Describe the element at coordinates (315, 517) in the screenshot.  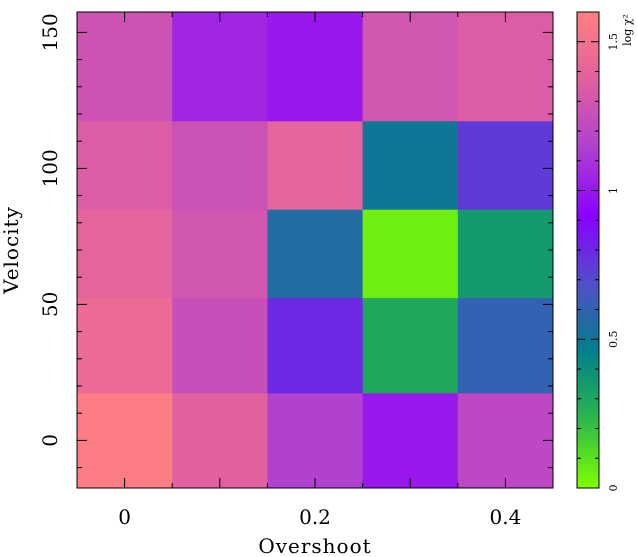
I see `x-tick-label: 0.2` at that location.